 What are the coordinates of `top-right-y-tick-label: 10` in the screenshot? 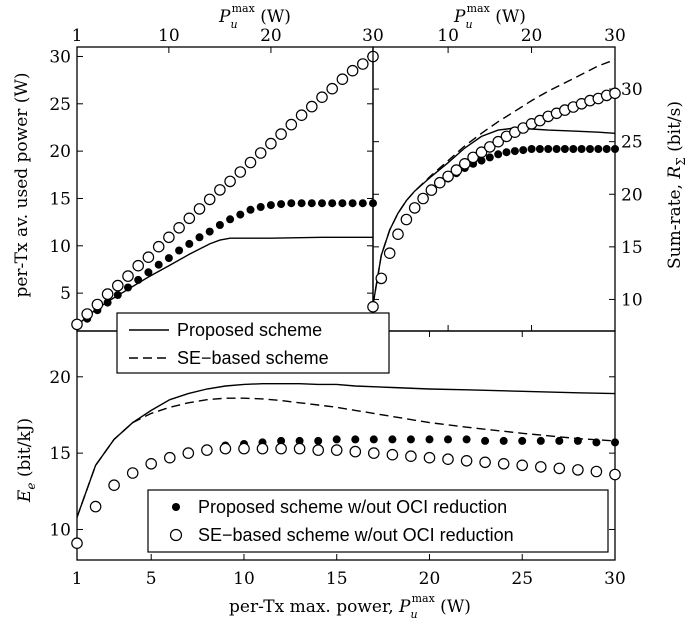 It's located at (632, 300).